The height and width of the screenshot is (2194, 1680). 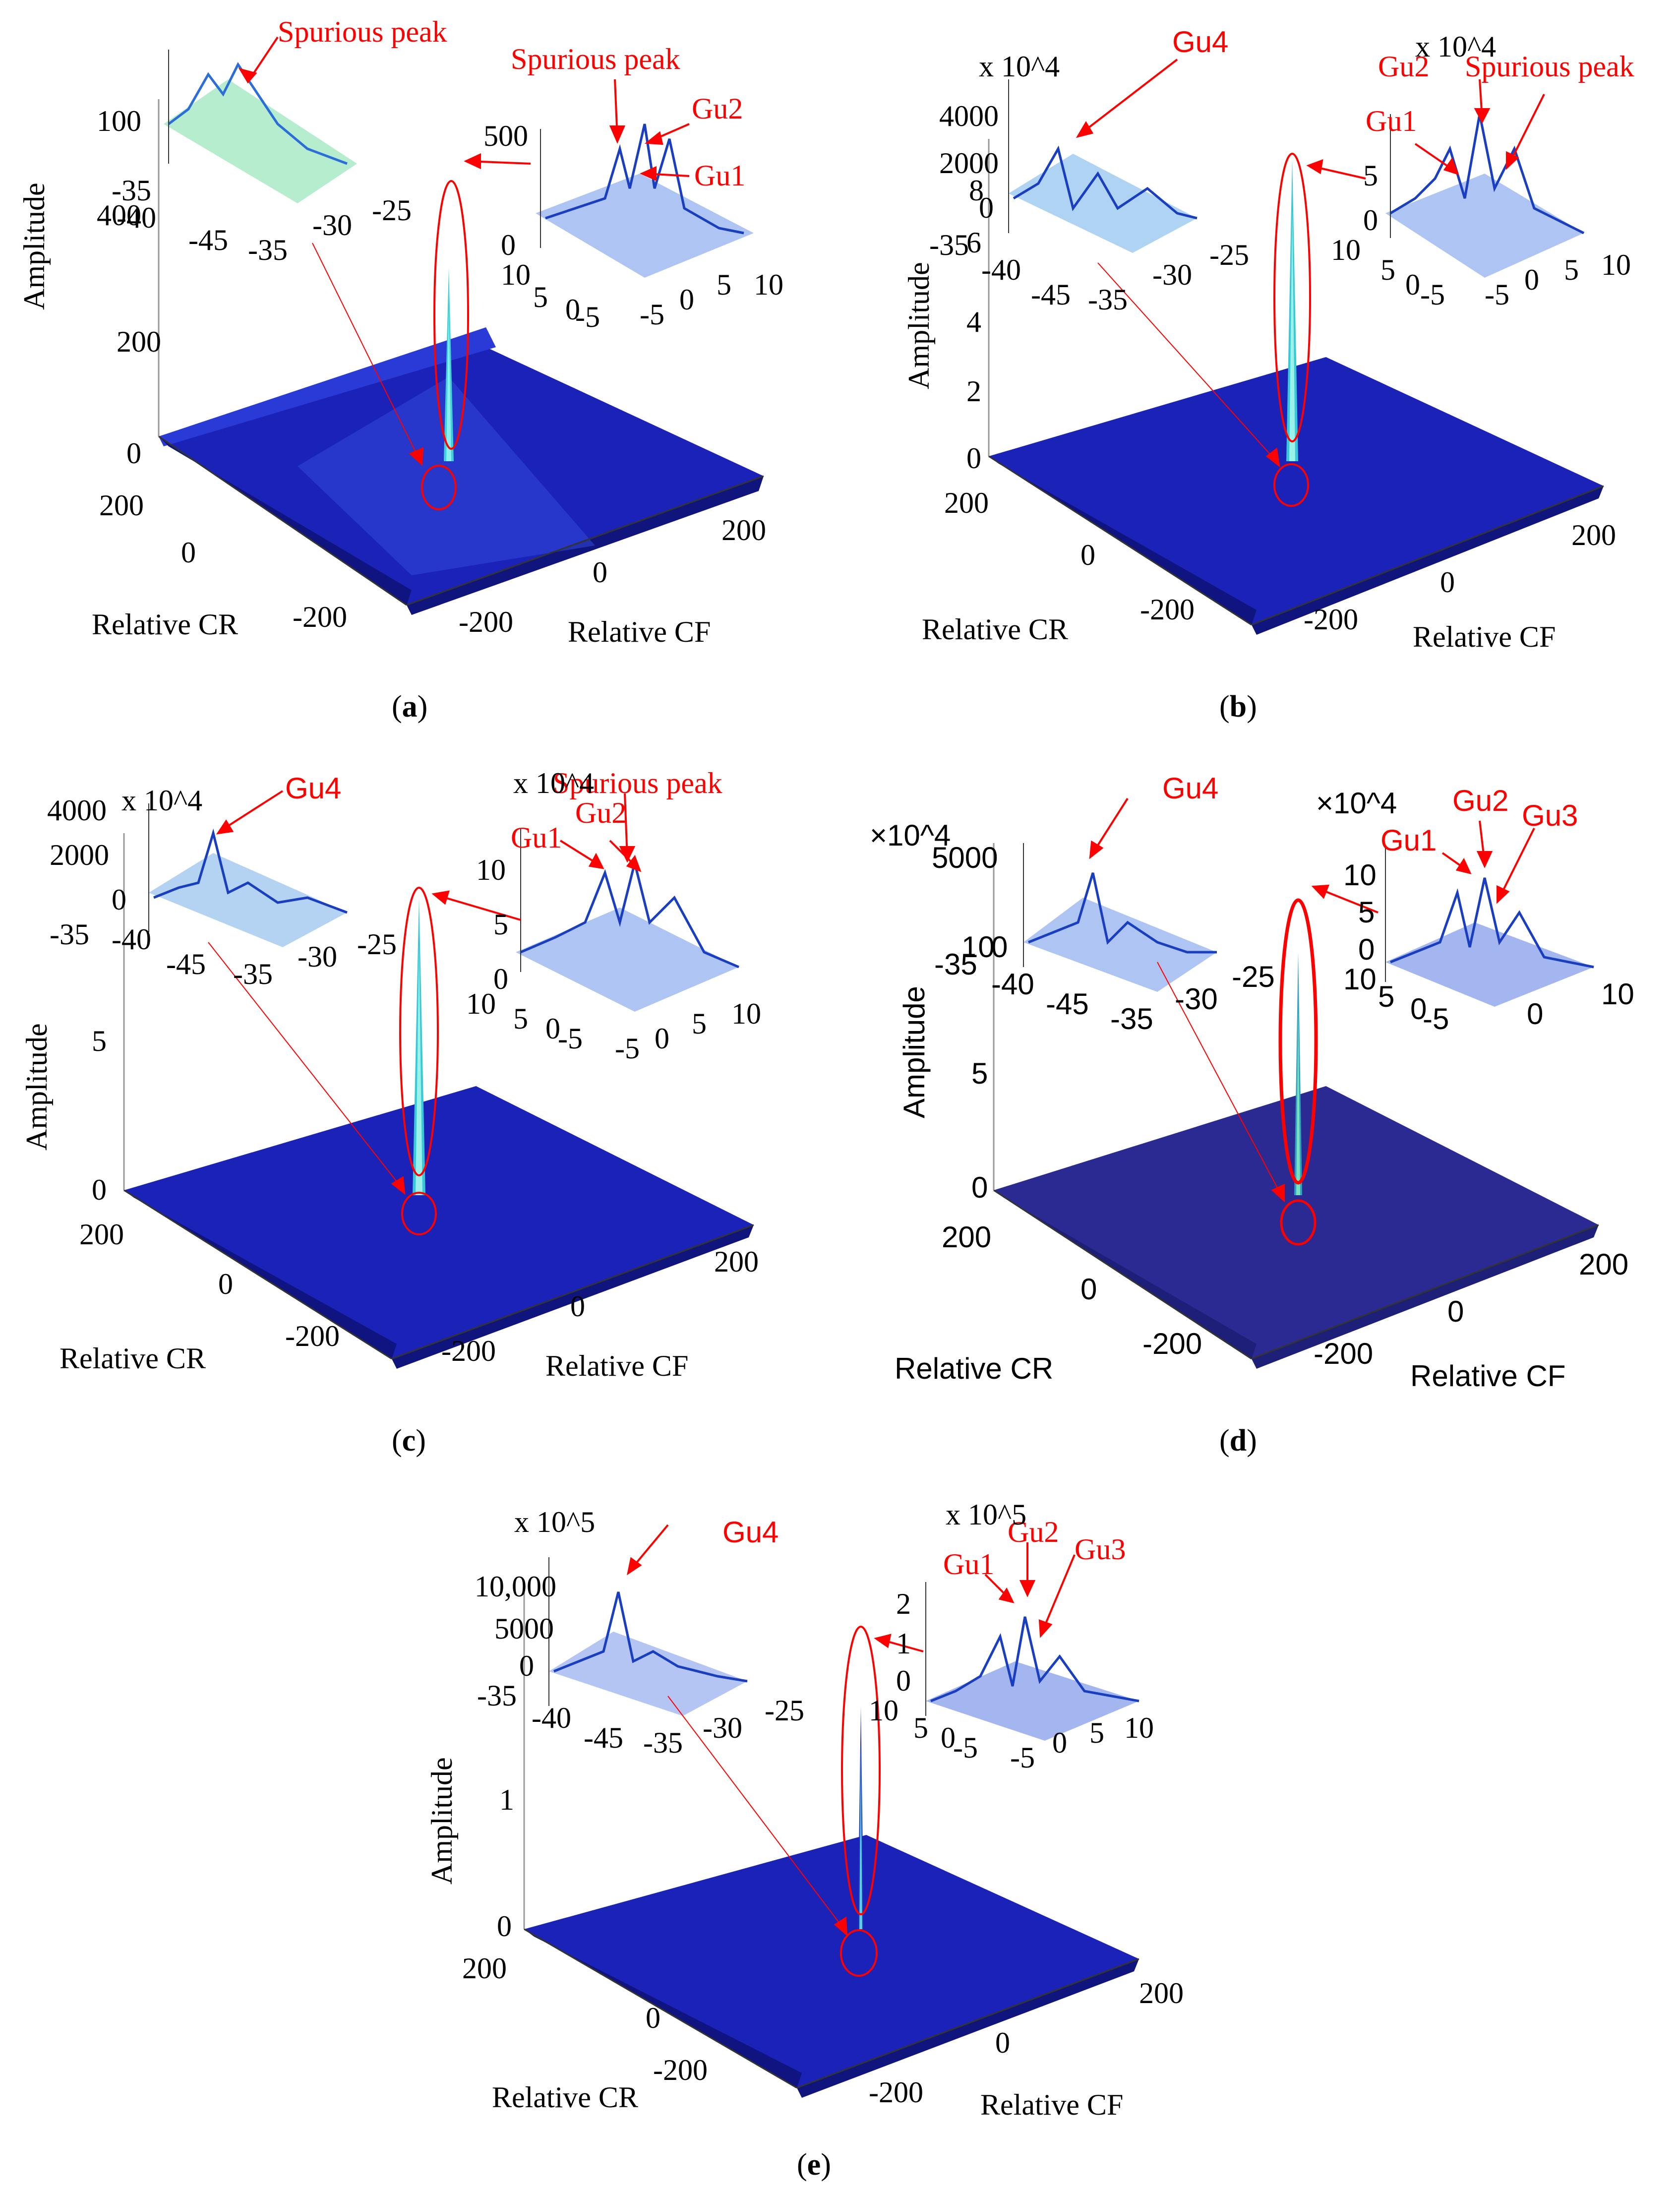 What do you see at coordinates (1238, 1441) in the screenshot?
I see `caption-d: (d)` at bounding box center [1238, 1441].